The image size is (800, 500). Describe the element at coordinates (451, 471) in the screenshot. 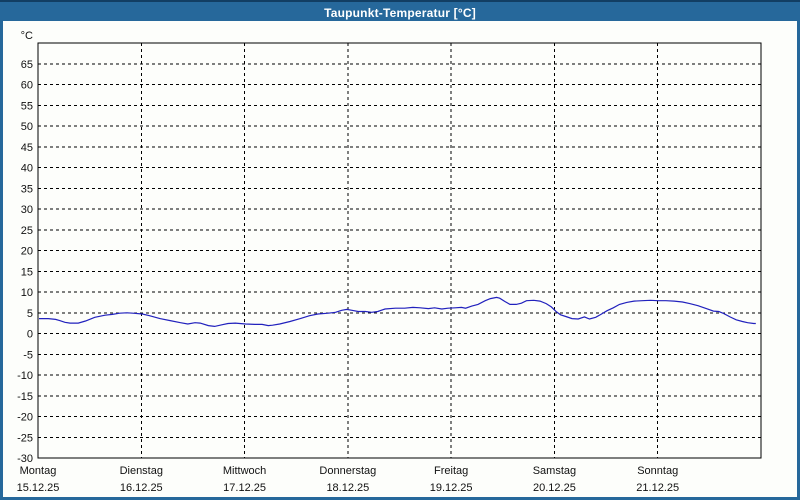

I see `x-tick-weekday-label: Freitag` at that location.